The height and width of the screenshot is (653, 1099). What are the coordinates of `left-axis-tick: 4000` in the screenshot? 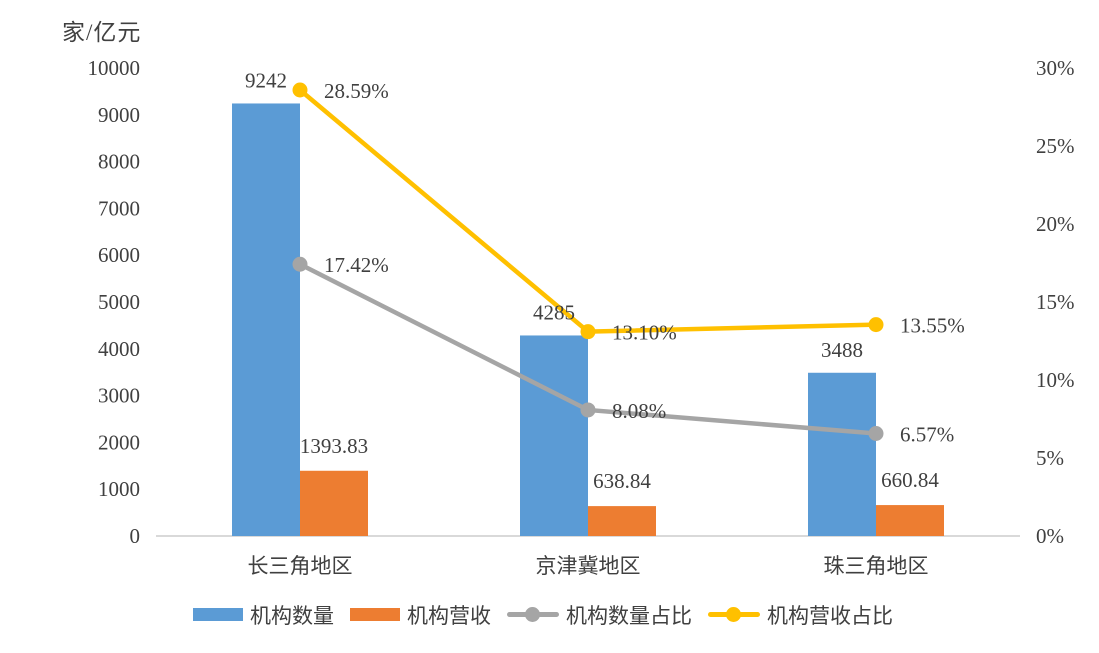 It's located at (119, 349).